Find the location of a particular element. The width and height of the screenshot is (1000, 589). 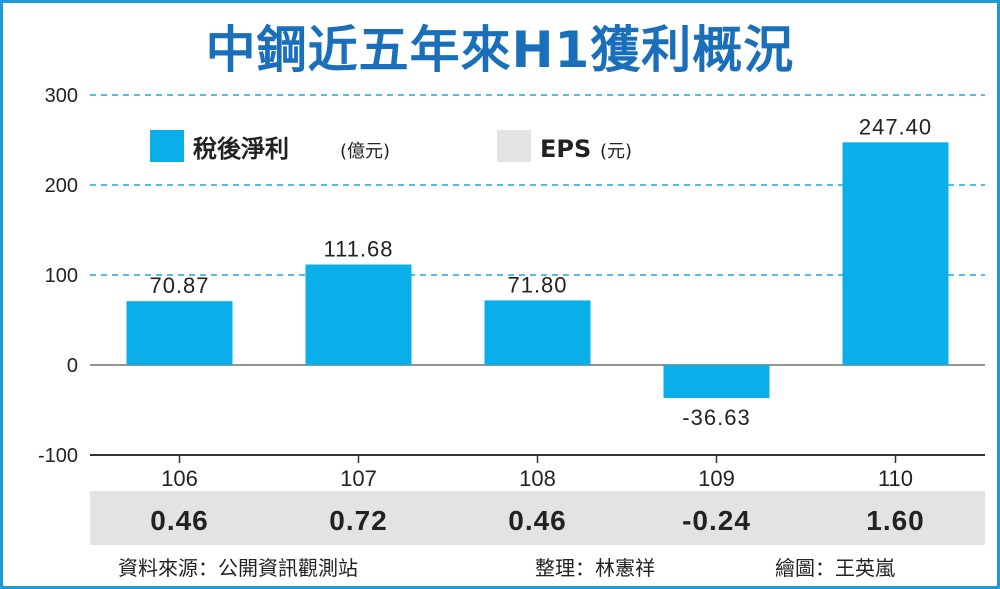

legend-swatch-eps is located at coordinates (514, 146).